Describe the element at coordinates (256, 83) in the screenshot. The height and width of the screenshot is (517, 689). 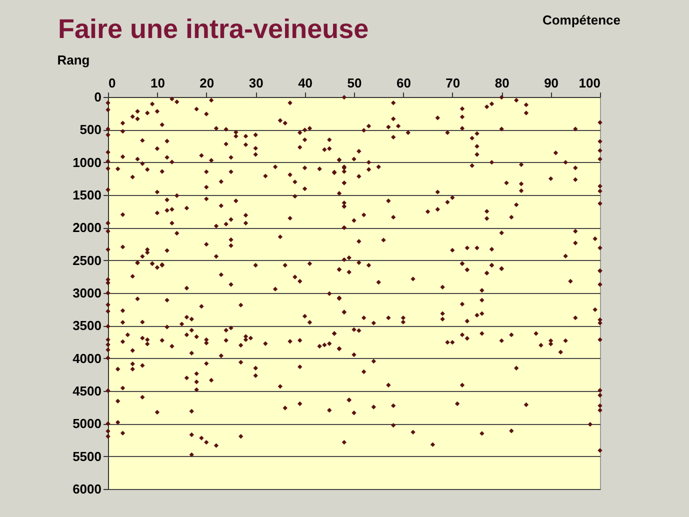
I see `x-tick-label: 30` at that location.